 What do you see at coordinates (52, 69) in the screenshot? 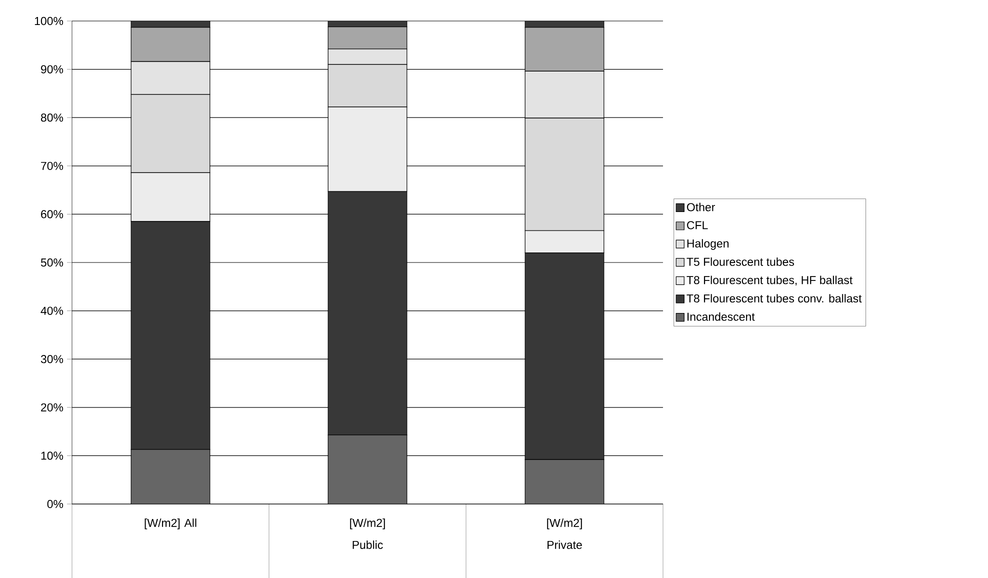
I see `y-tick-label: 90%` at bounding box center [52, 69].